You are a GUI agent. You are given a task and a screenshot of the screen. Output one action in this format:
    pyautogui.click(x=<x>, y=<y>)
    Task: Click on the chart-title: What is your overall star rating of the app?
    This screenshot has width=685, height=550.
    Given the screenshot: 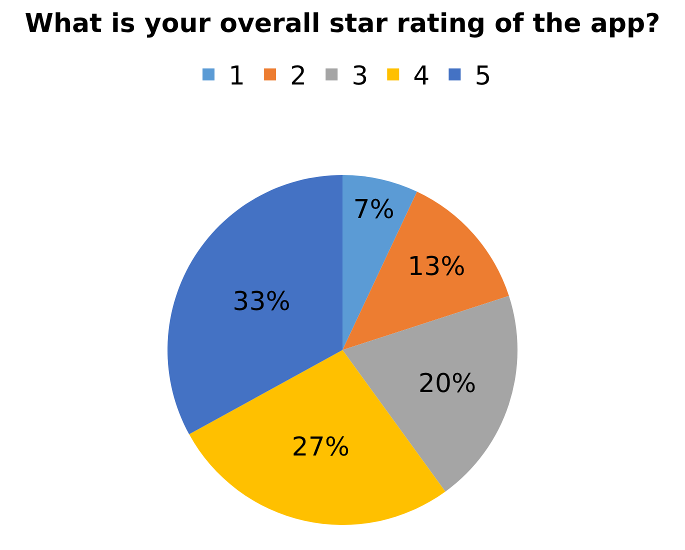 What is the action you would take?
    pyautogui.click(x=342, y=23)
    